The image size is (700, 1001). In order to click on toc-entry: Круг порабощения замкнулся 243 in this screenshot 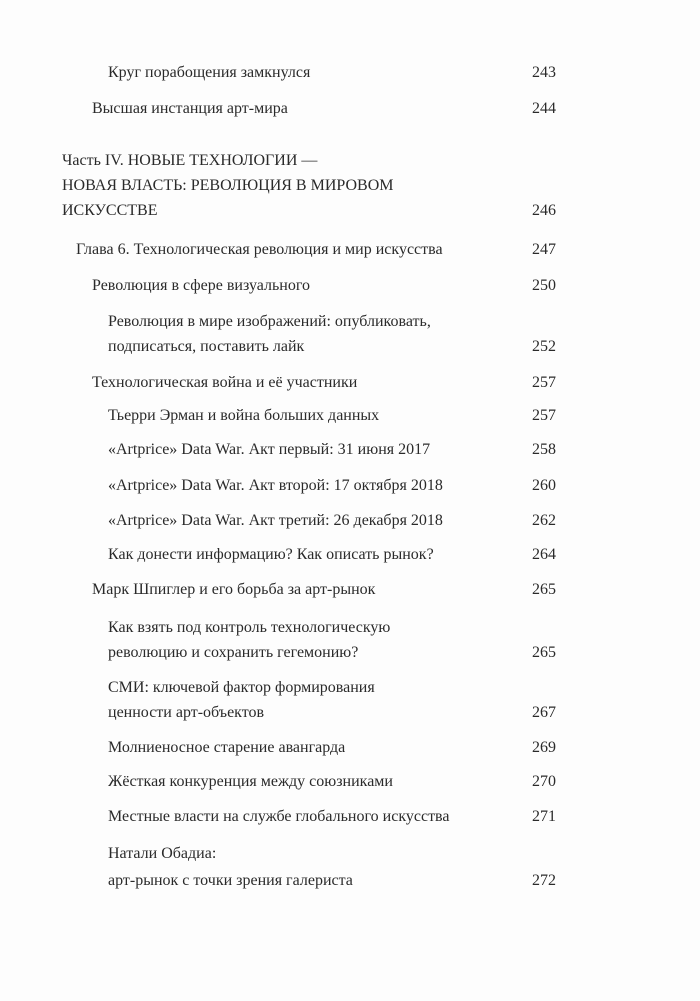, I will do `click(332, 72)`.